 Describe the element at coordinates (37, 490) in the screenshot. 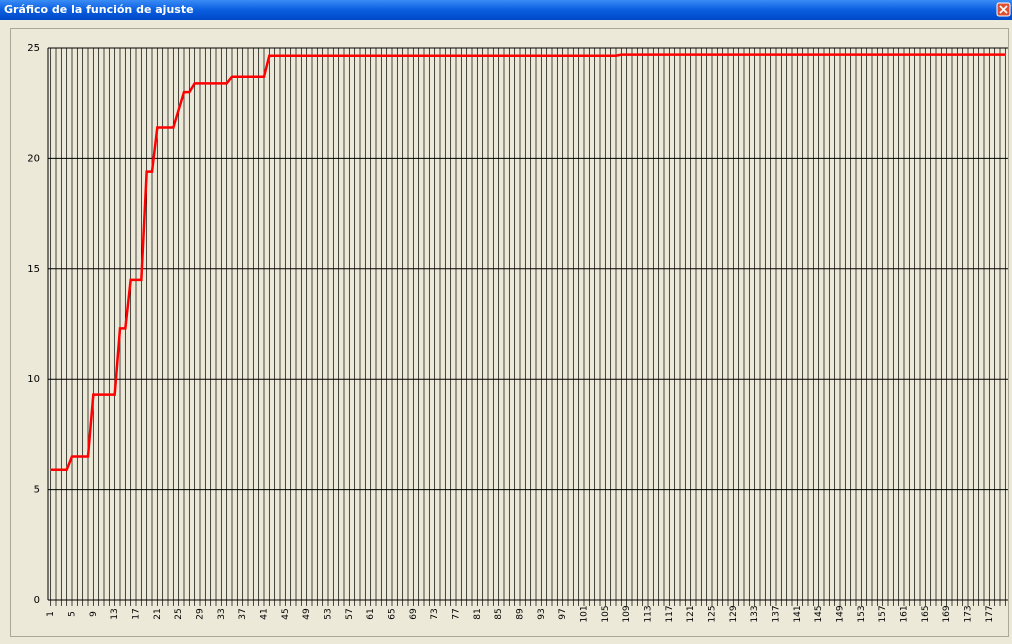

I see `y-tick-label: 5` at that location.